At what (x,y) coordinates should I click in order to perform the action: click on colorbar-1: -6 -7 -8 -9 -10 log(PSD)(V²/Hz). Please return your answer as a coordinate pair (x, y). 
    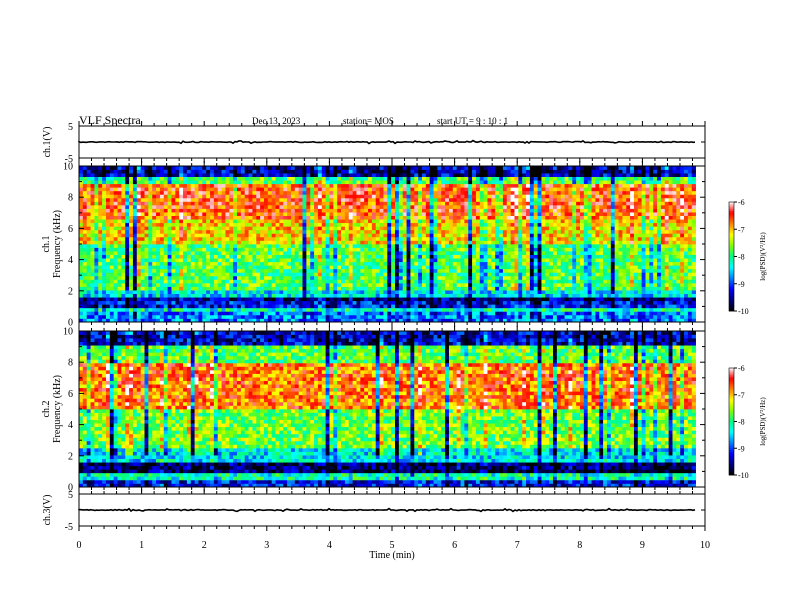
    Looking at the image, I should click on (747, 257).